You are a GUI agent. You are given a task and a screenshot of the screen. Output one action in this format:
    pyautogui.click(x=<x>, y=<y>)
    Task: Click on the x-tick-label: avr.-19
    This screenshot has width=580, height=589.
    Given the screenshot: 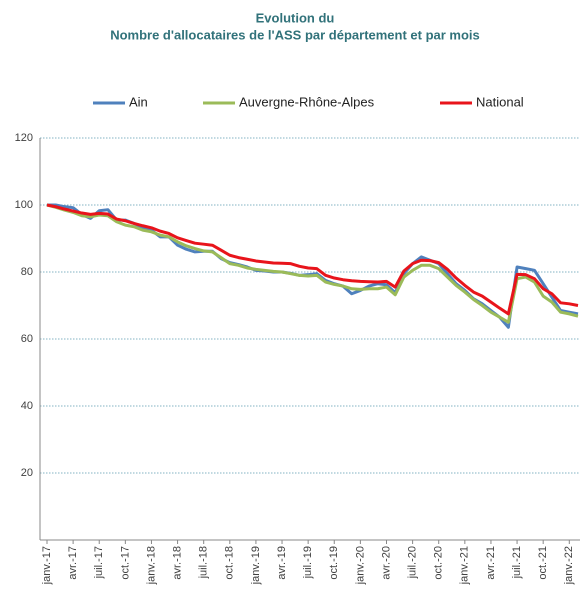 What is the action you would take?
    pyautogui.click(x=282, y=563)
    